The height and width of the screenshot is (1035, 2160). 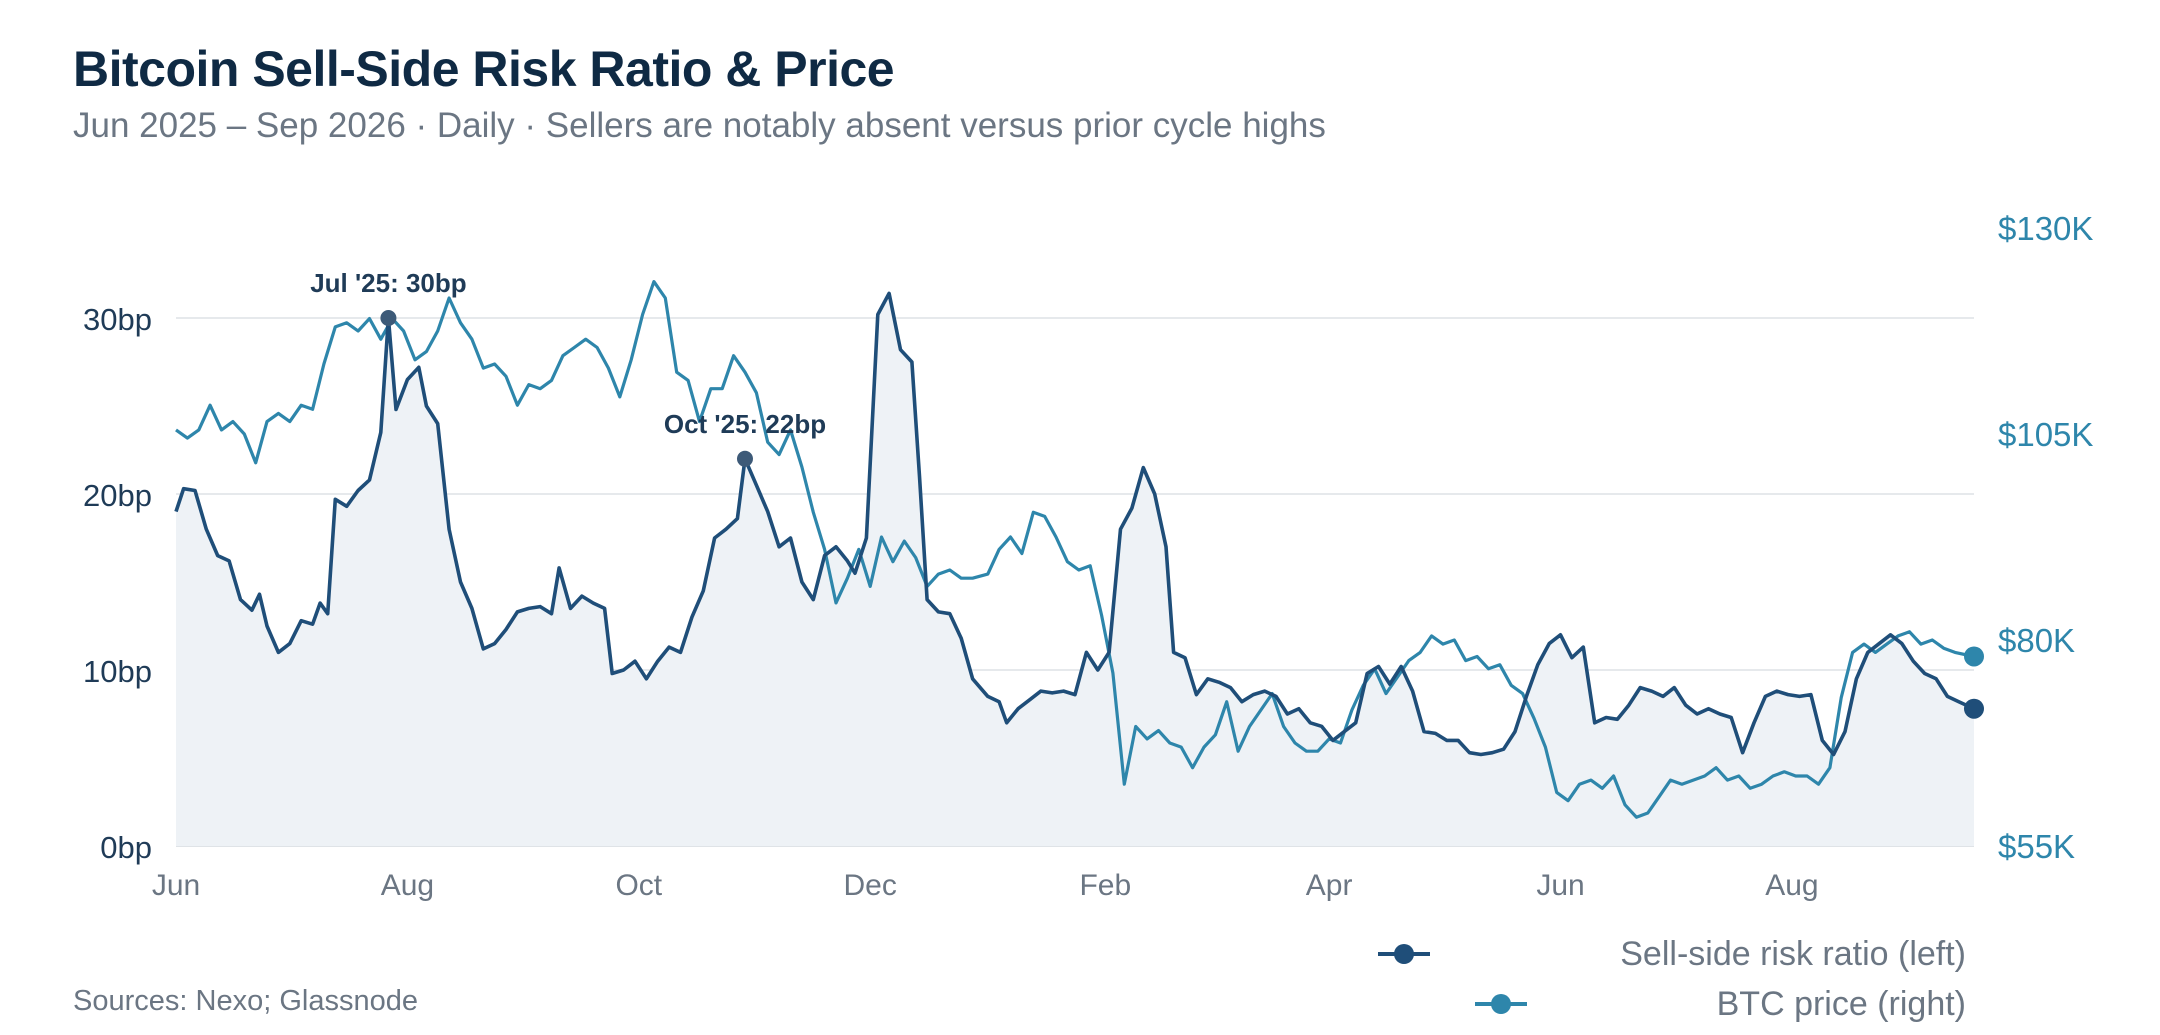 What do you see at coordinates (1329, 885) in the screenshot?
I see `x-tick-label: Apr` at bounding box center [1329, 885].